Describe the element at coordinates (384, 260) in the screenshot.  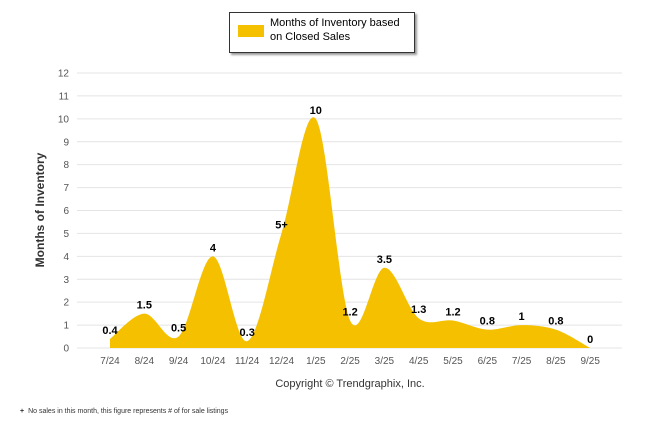
I see `data-label: 3.5` at that location.